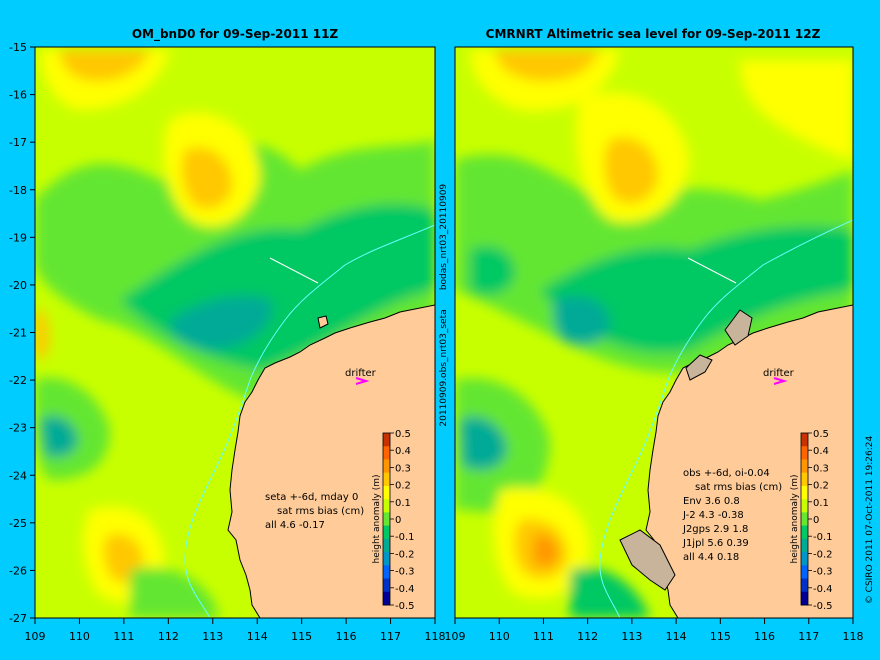  Describe the element at coordinates (654, 630) in the screenshot. I see `right-x-axis: 109 110 111 112 113 114 115 116 117 118` at that location.